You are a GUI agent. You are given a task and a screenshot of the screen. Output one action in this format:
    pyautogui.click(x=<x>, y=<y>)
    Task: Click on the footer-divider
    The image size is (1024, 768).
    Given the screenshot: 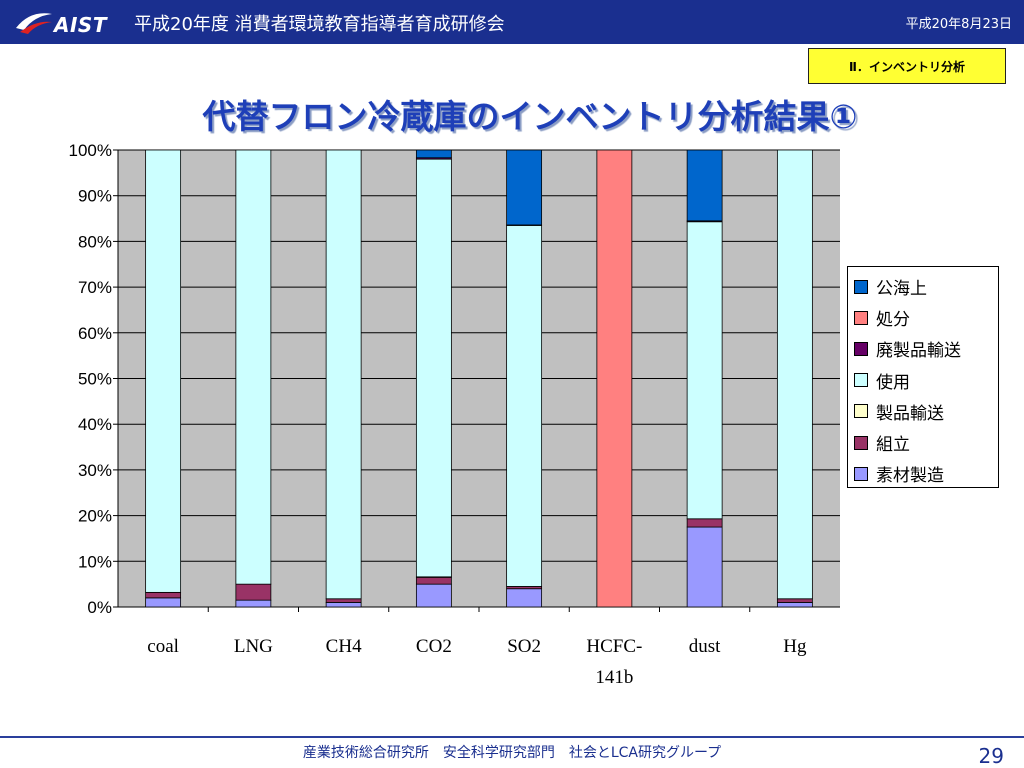 What is the action you would take?
    pyautogui.click(x=512, y=737)
    